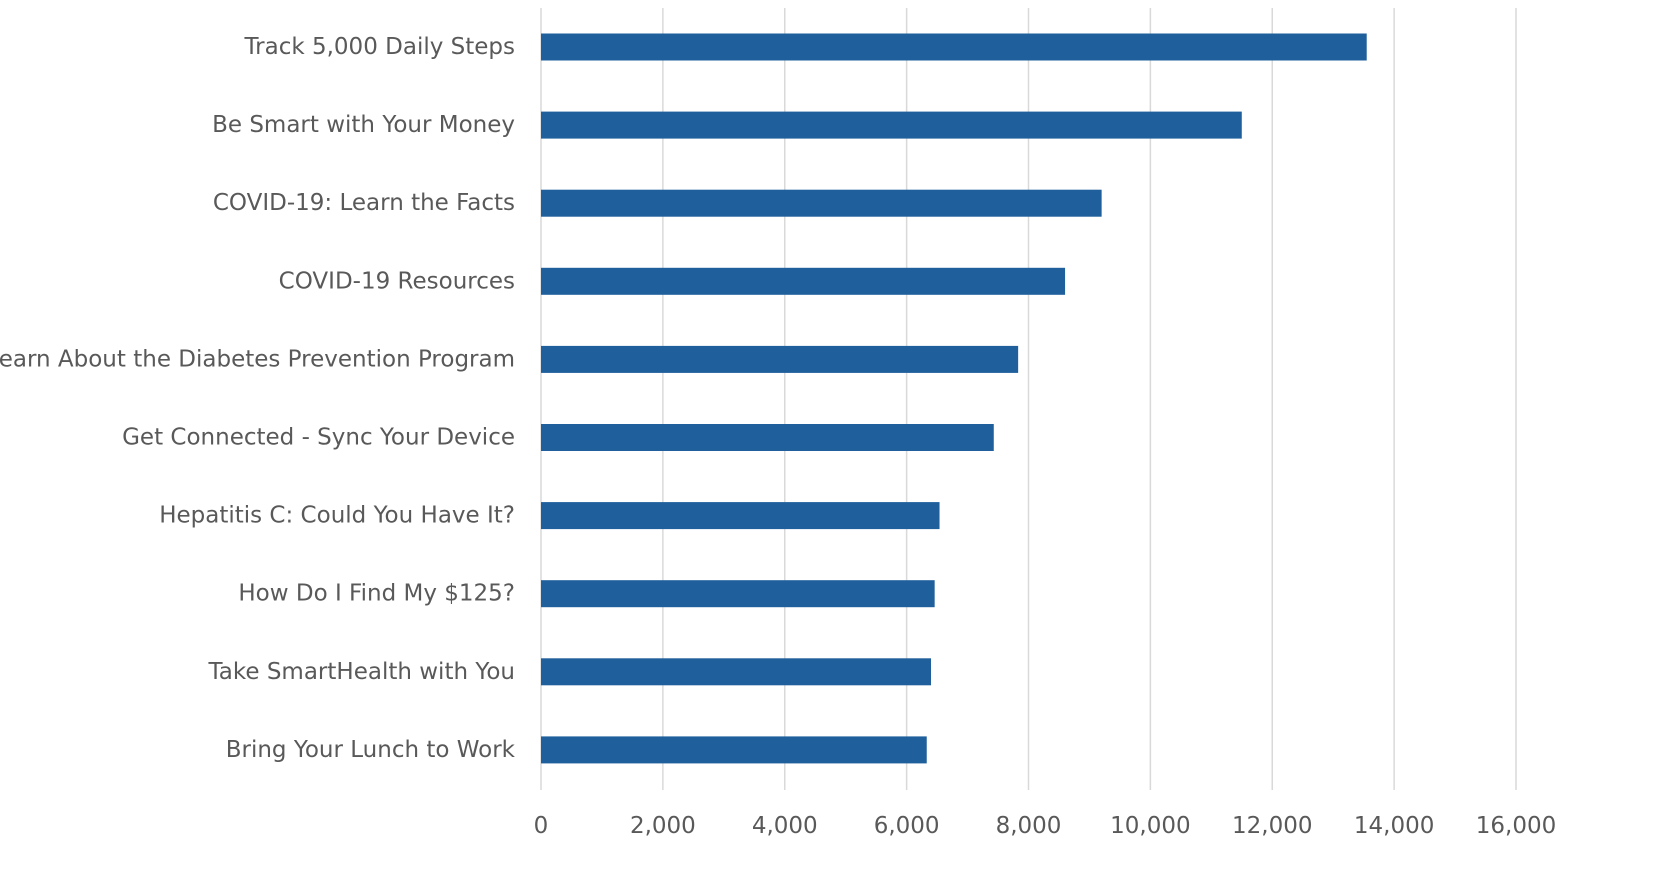  What do you see at coordinates (379, 47) in the screenshot?
I see `category-label: Track 5,000 Daily Steps` at bounding box center [379, 47].